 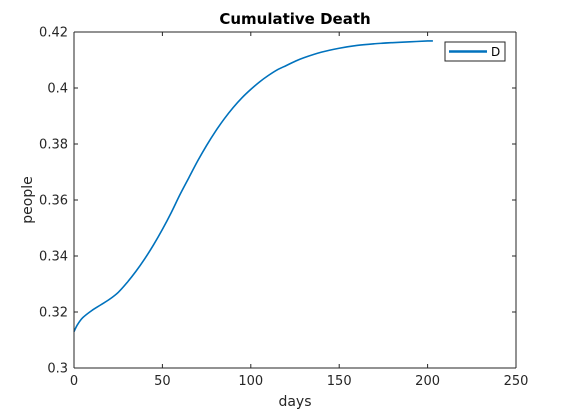 I want to click on y-tick-label: 0.32, so click(x=53, y=313).